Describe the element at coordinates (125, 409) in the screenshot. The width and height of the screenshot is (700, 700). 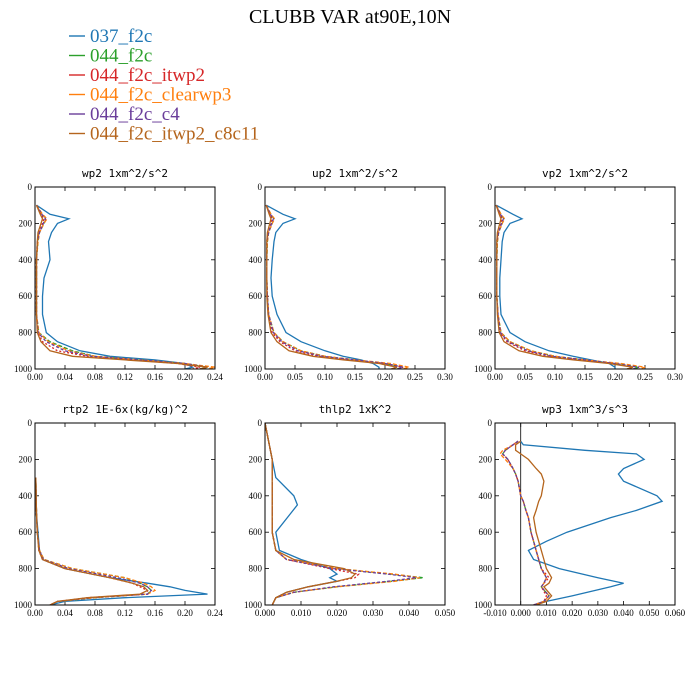
I see `panel-title: rtp2 1E-6x(kg/kg)^2` at that location.